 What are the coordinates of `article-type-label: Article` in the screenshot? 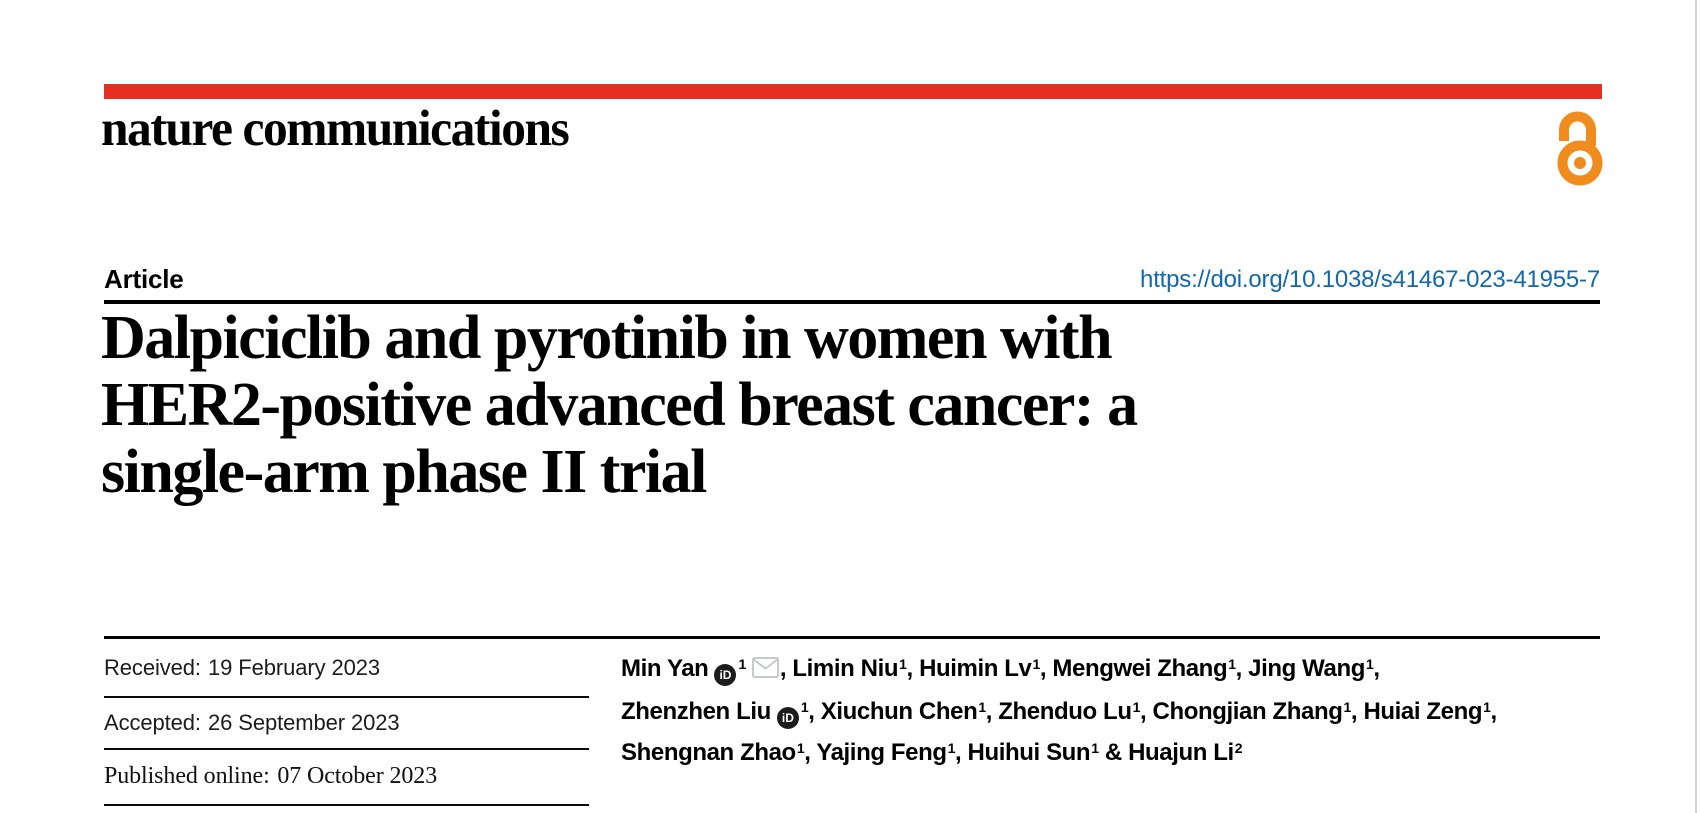 It's located at (144, 279).